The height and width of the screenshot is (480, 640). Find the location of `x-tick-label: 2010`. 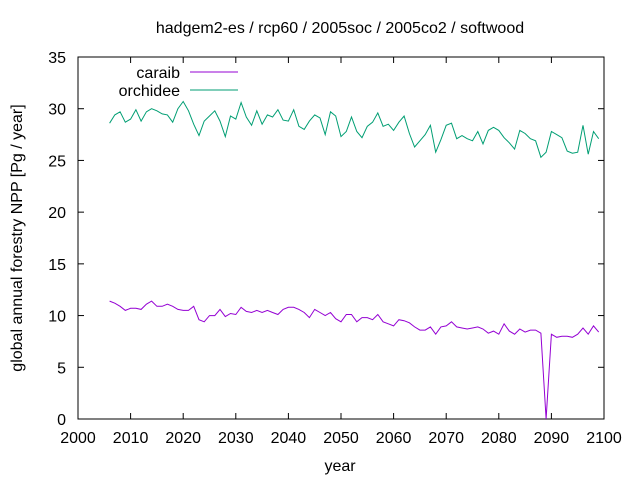

x-tick-label: 2010 is located at coordinates (131, 438).